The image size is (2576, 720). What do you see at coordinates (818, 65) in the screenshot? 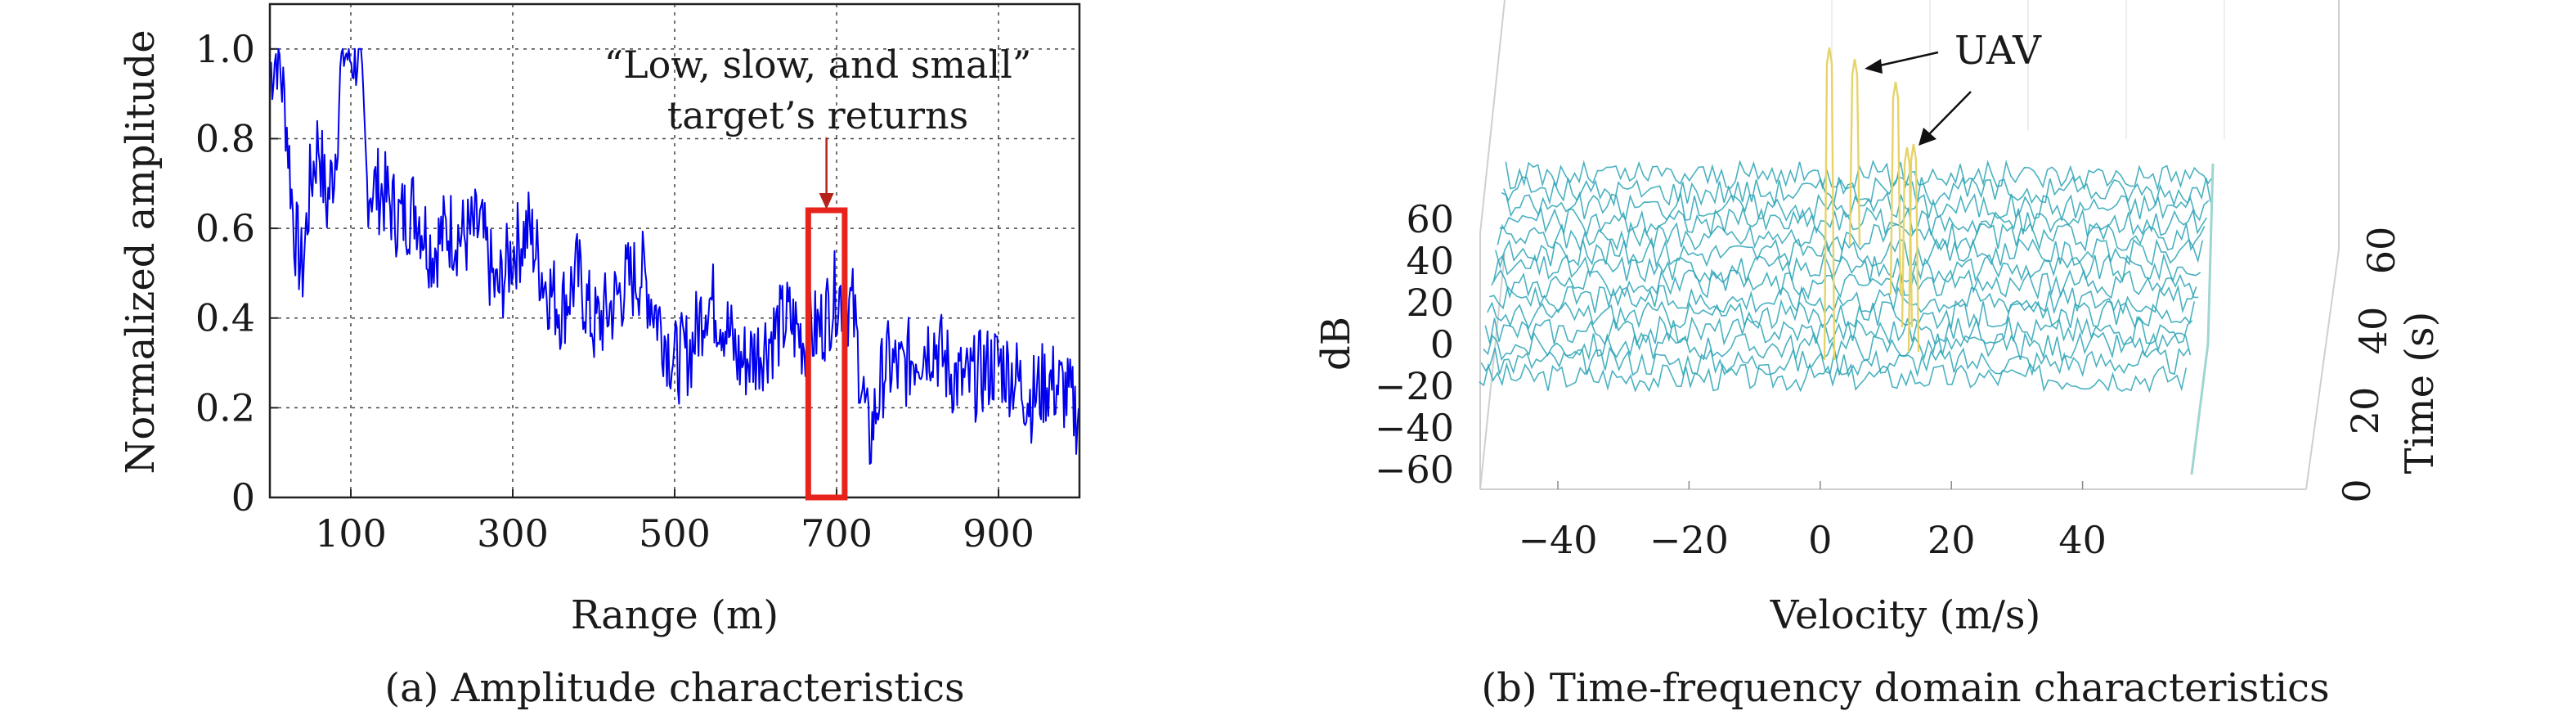
I see `annotation-line-1: “Low, slow, and small”` at bounding box center [818, 65].